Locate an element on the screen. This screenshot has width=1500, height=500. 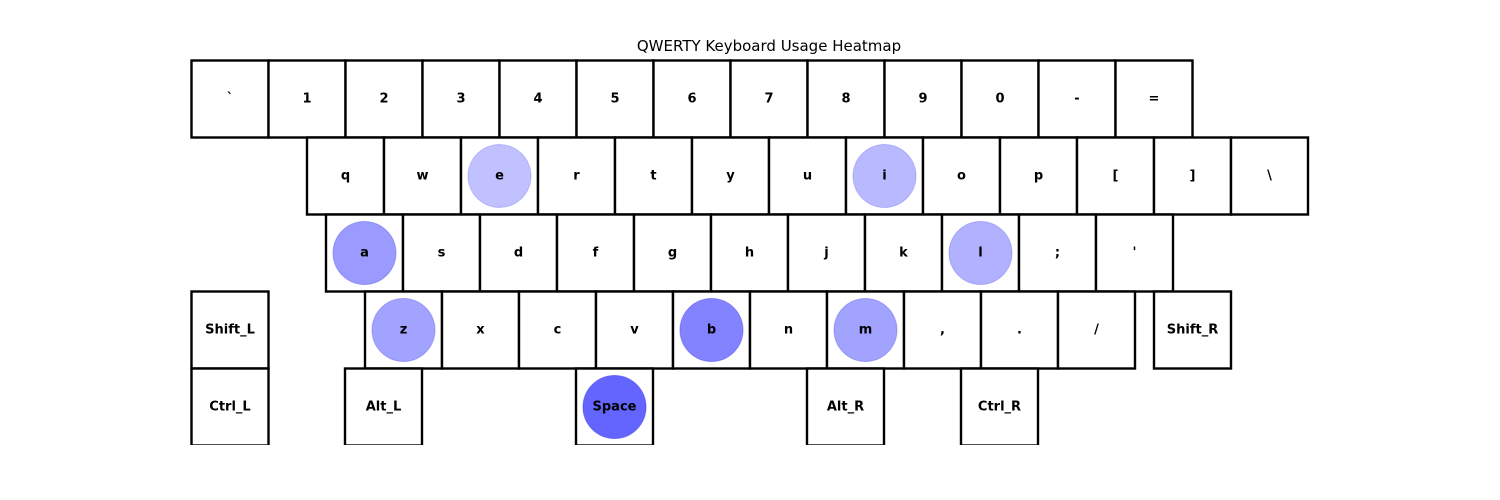
key-label: l is located at coordinates (980, 253).